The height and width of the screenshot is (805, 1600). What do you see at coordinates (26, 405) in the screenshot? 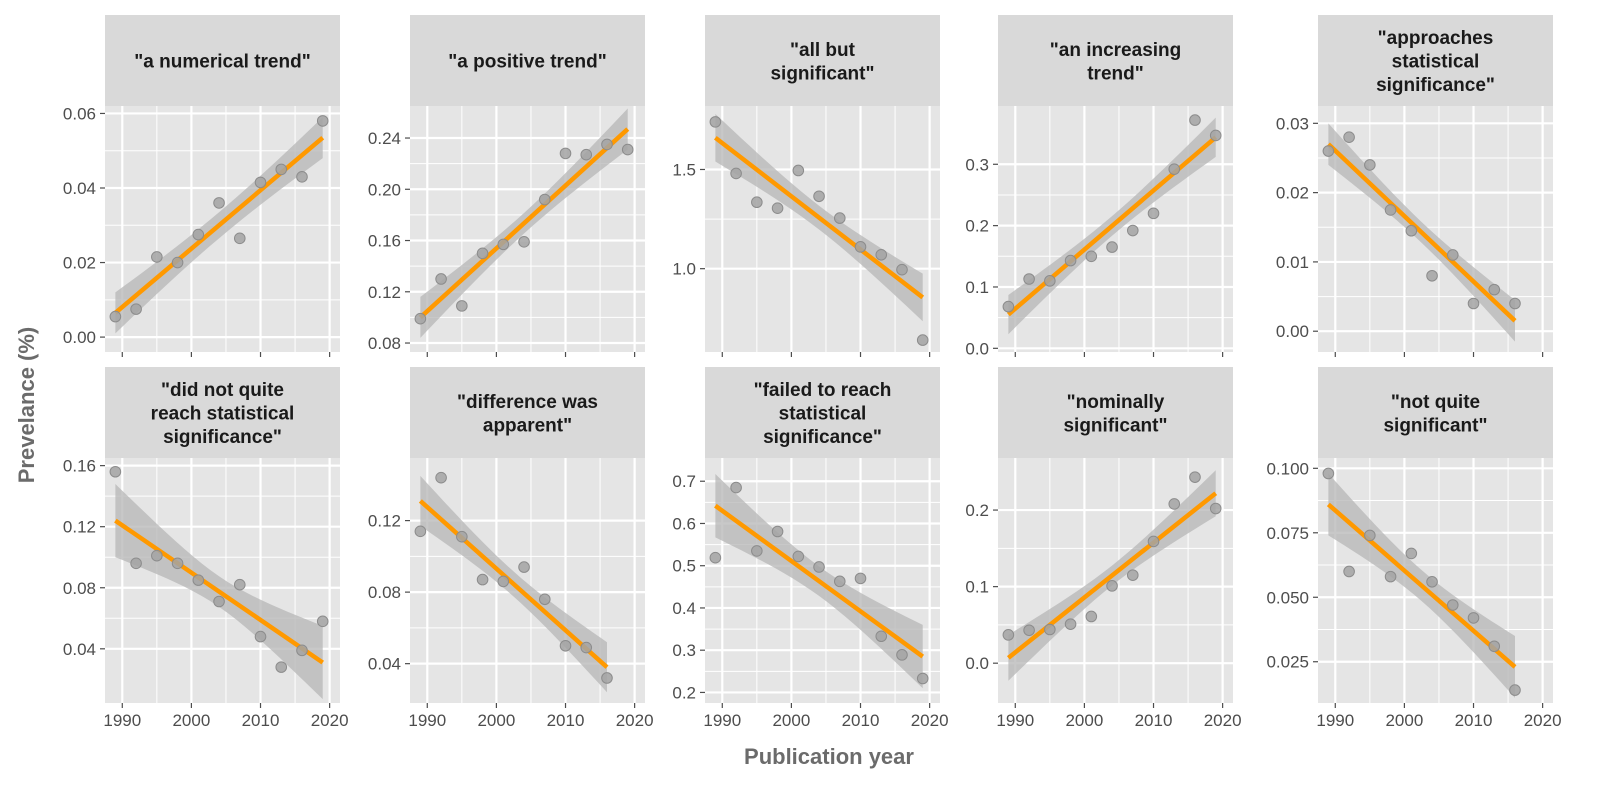
I see `y-axis-title: Prevelance (%)` at bounding box center [26, 405].